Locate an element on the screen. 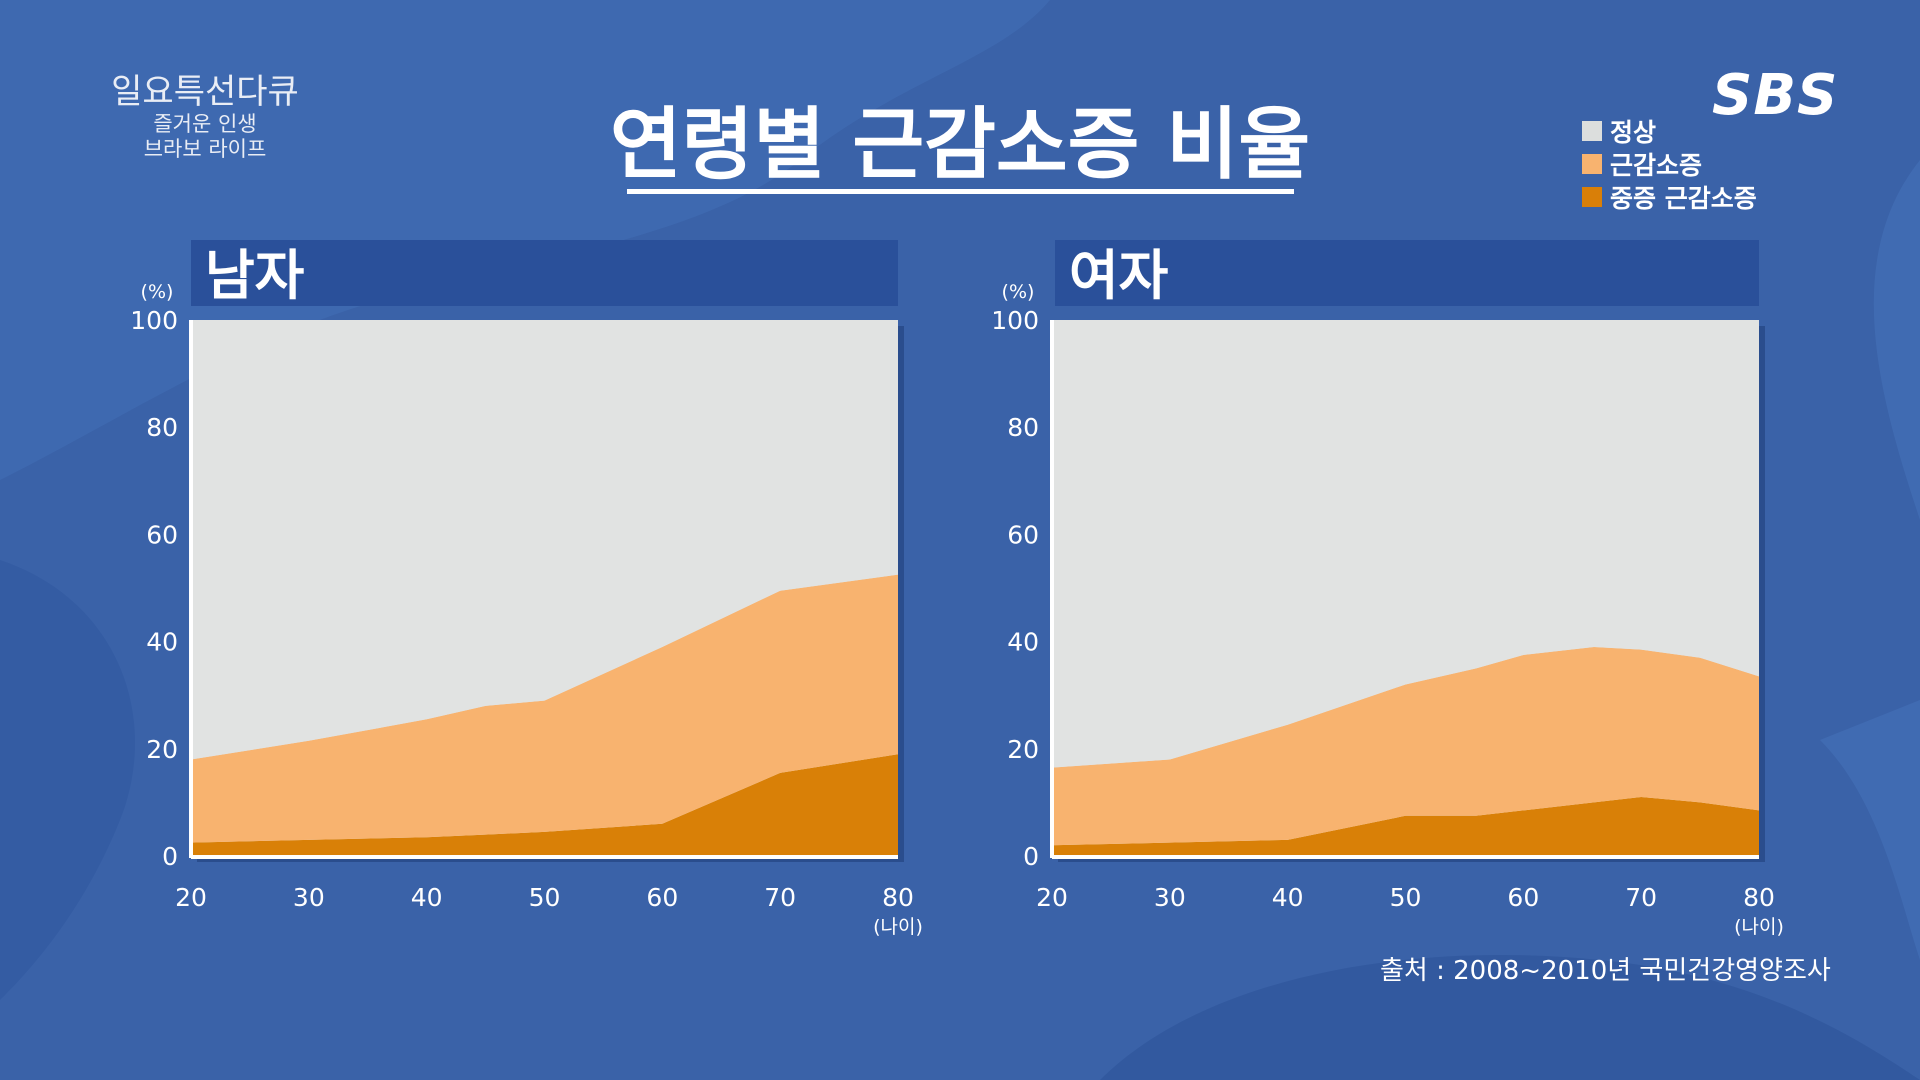 The image size is (1920, 1080). legend-item-severe: 중증 근감소증 is located at coordinates (1669, 196).